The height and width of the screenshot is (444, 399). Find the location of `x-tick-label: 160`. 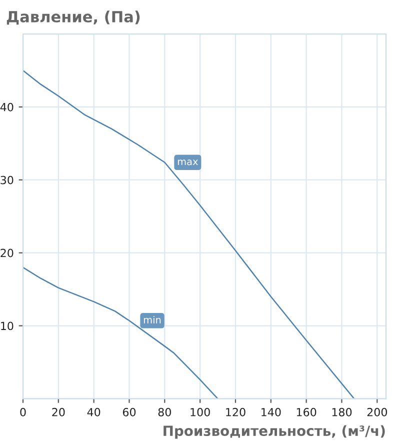

x-tick-label: 160 is located at coordinates (306, 412).